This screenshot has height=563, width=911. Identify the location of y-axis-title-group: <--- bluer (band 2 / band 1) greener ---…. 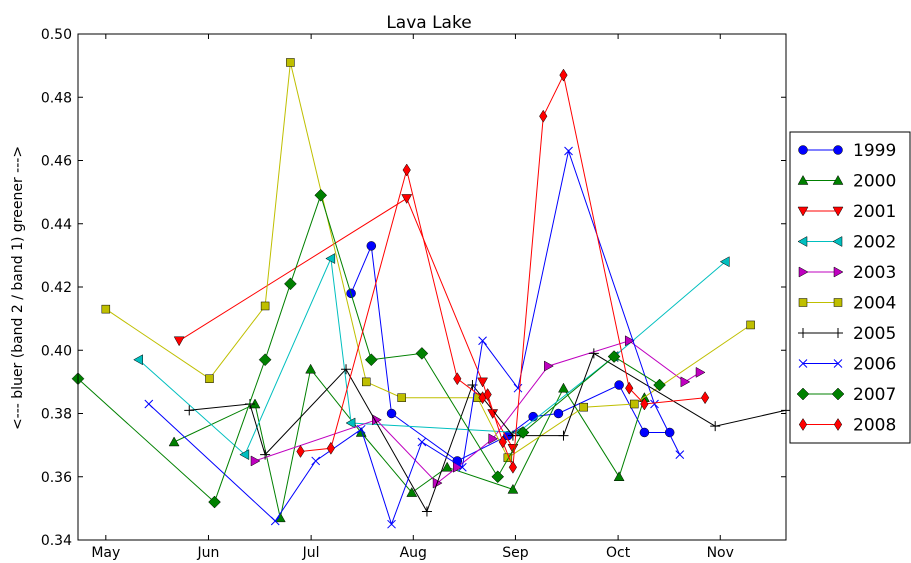
(18, 288).